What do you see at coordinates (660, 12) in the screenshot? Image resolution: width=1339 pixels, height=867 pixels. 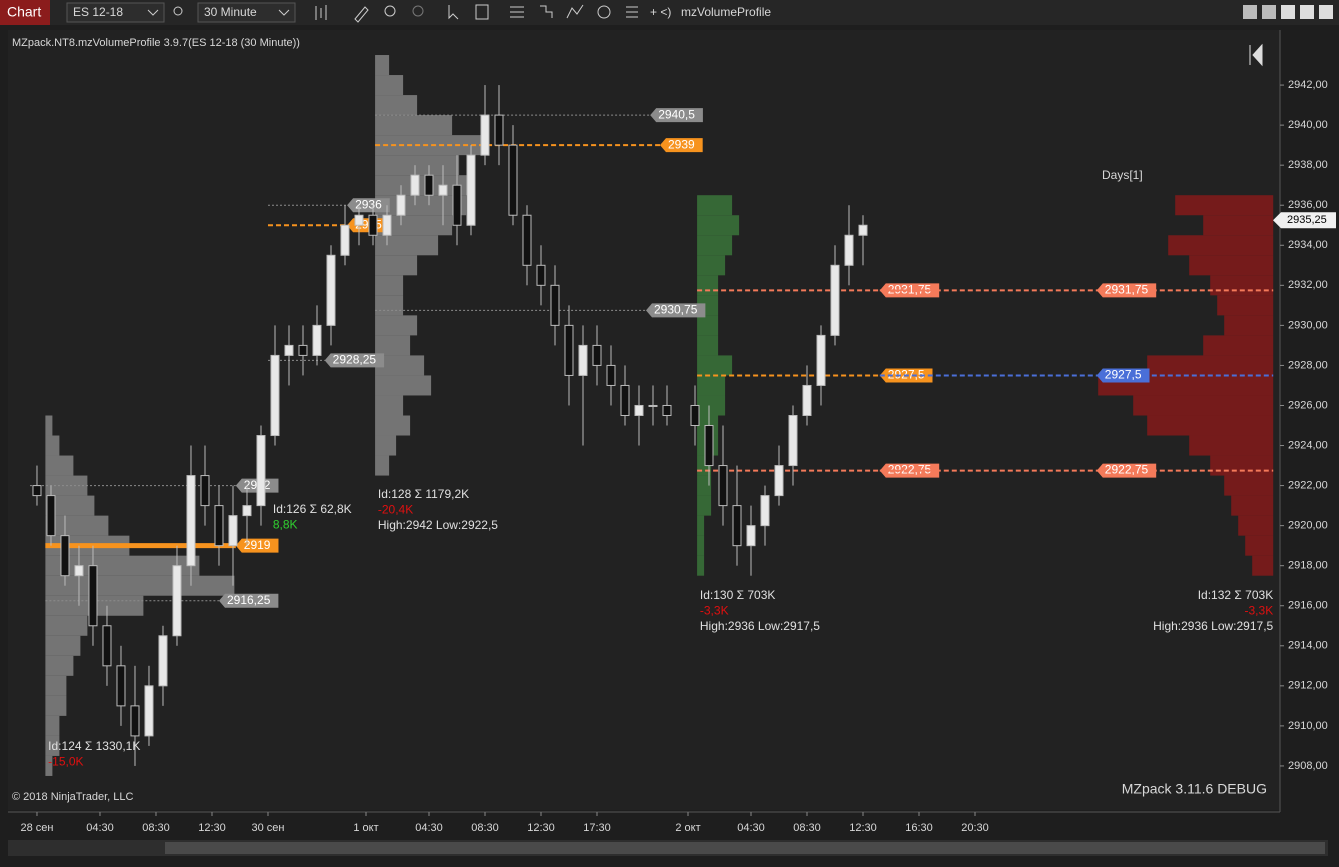 I see `toolbar-extra: + <)` at bounding box center [660, 12].